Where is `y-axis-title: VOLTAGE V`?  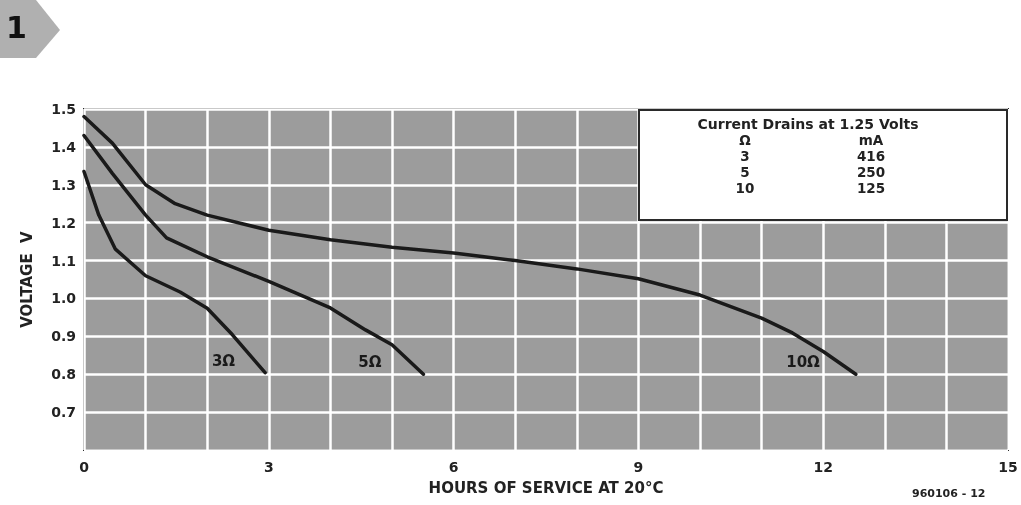 y-axis-title: VOLTAGE V is located at coordinates (26, 279).